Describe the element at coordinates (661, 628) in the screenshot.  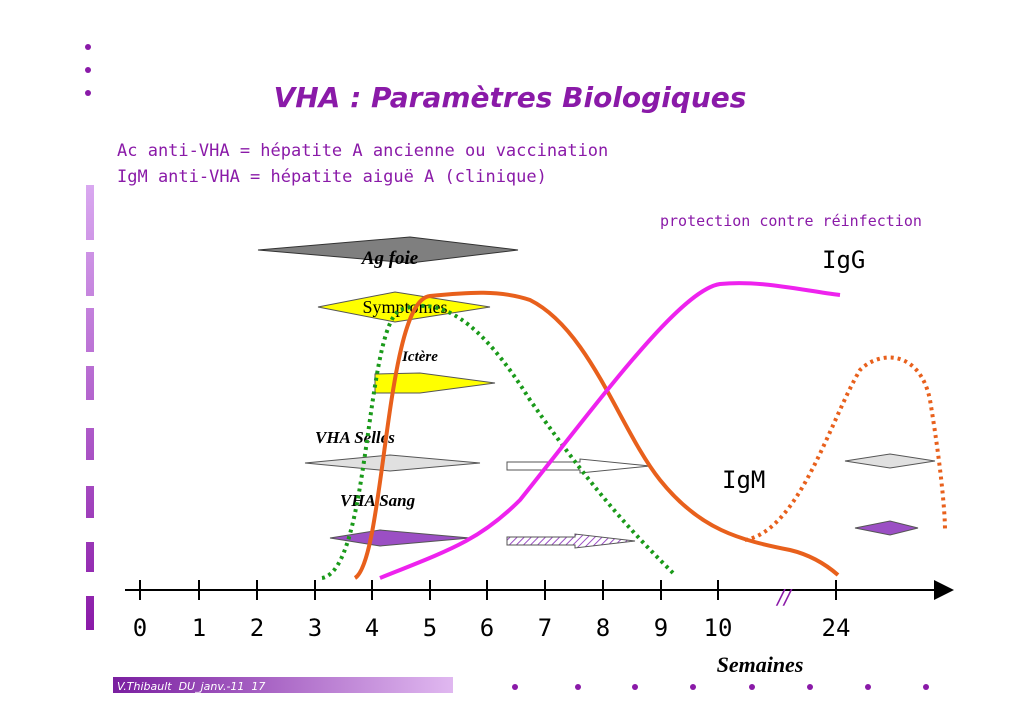
I see `tick-label: 9` at that location.